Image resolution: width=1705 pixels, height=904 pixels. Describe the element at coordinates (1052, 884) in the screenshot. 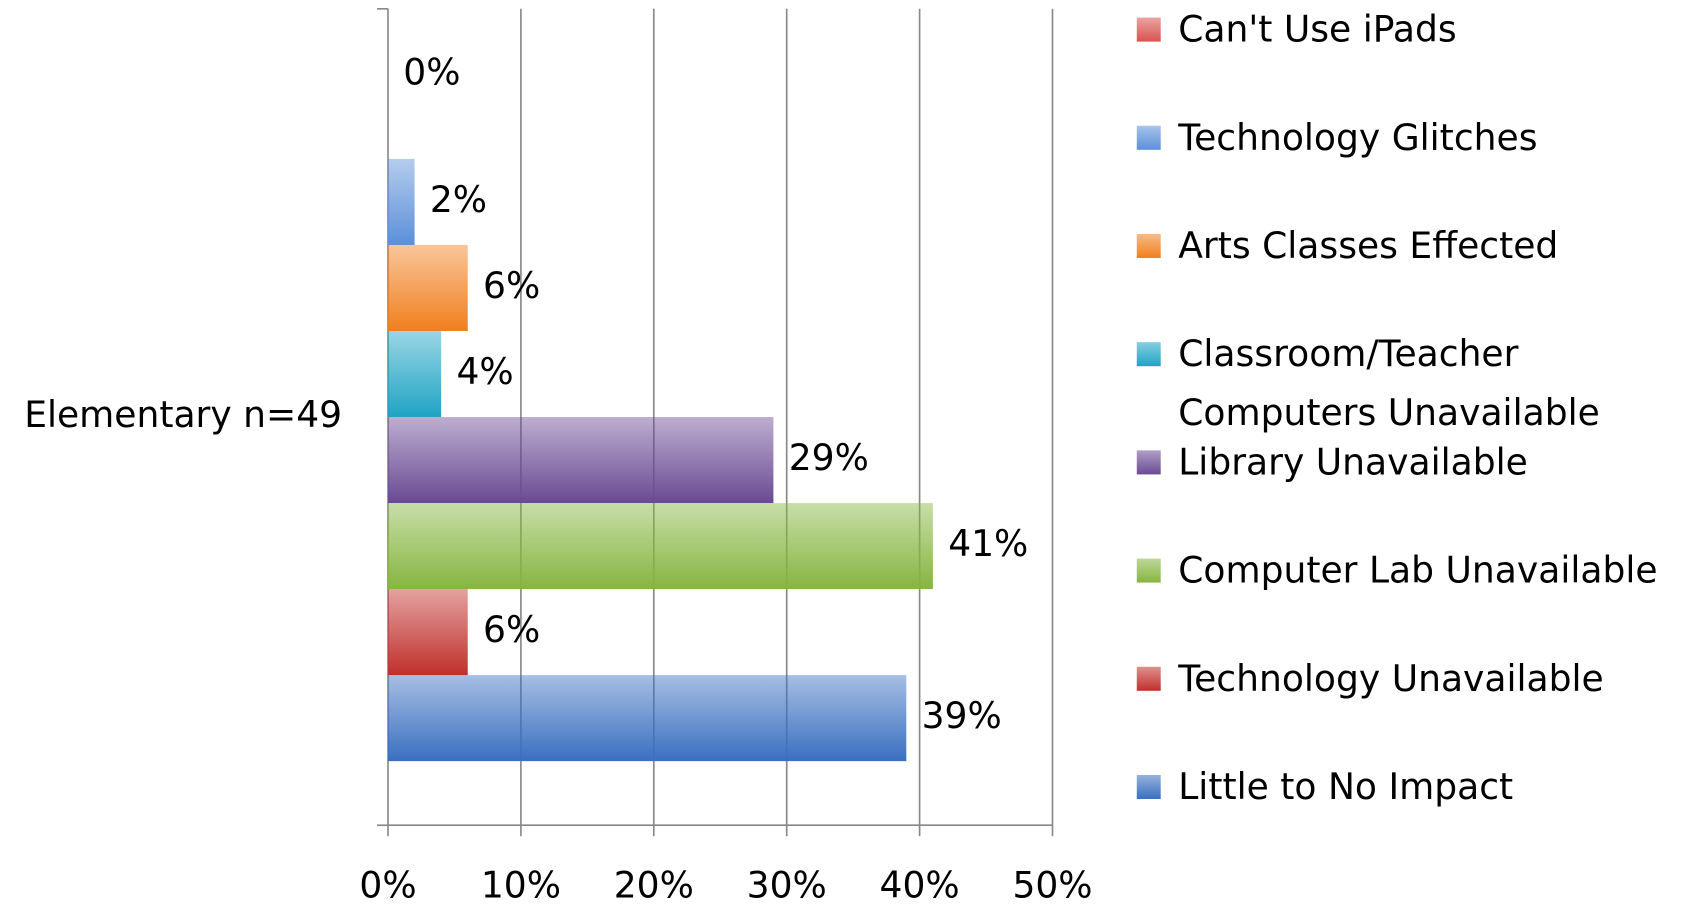

I see `x-tick-label: 50%` at that location.